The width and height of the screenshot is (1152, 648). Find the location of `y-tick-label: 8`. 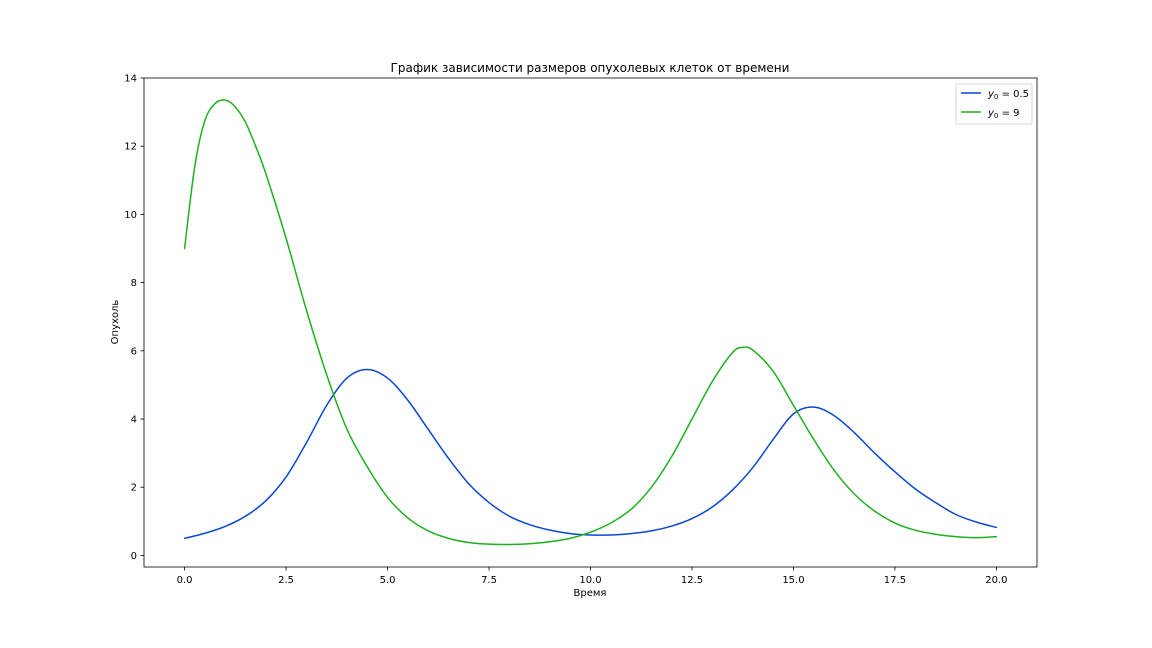

y-tick-label: 8 is located at coordinates (134, 283).